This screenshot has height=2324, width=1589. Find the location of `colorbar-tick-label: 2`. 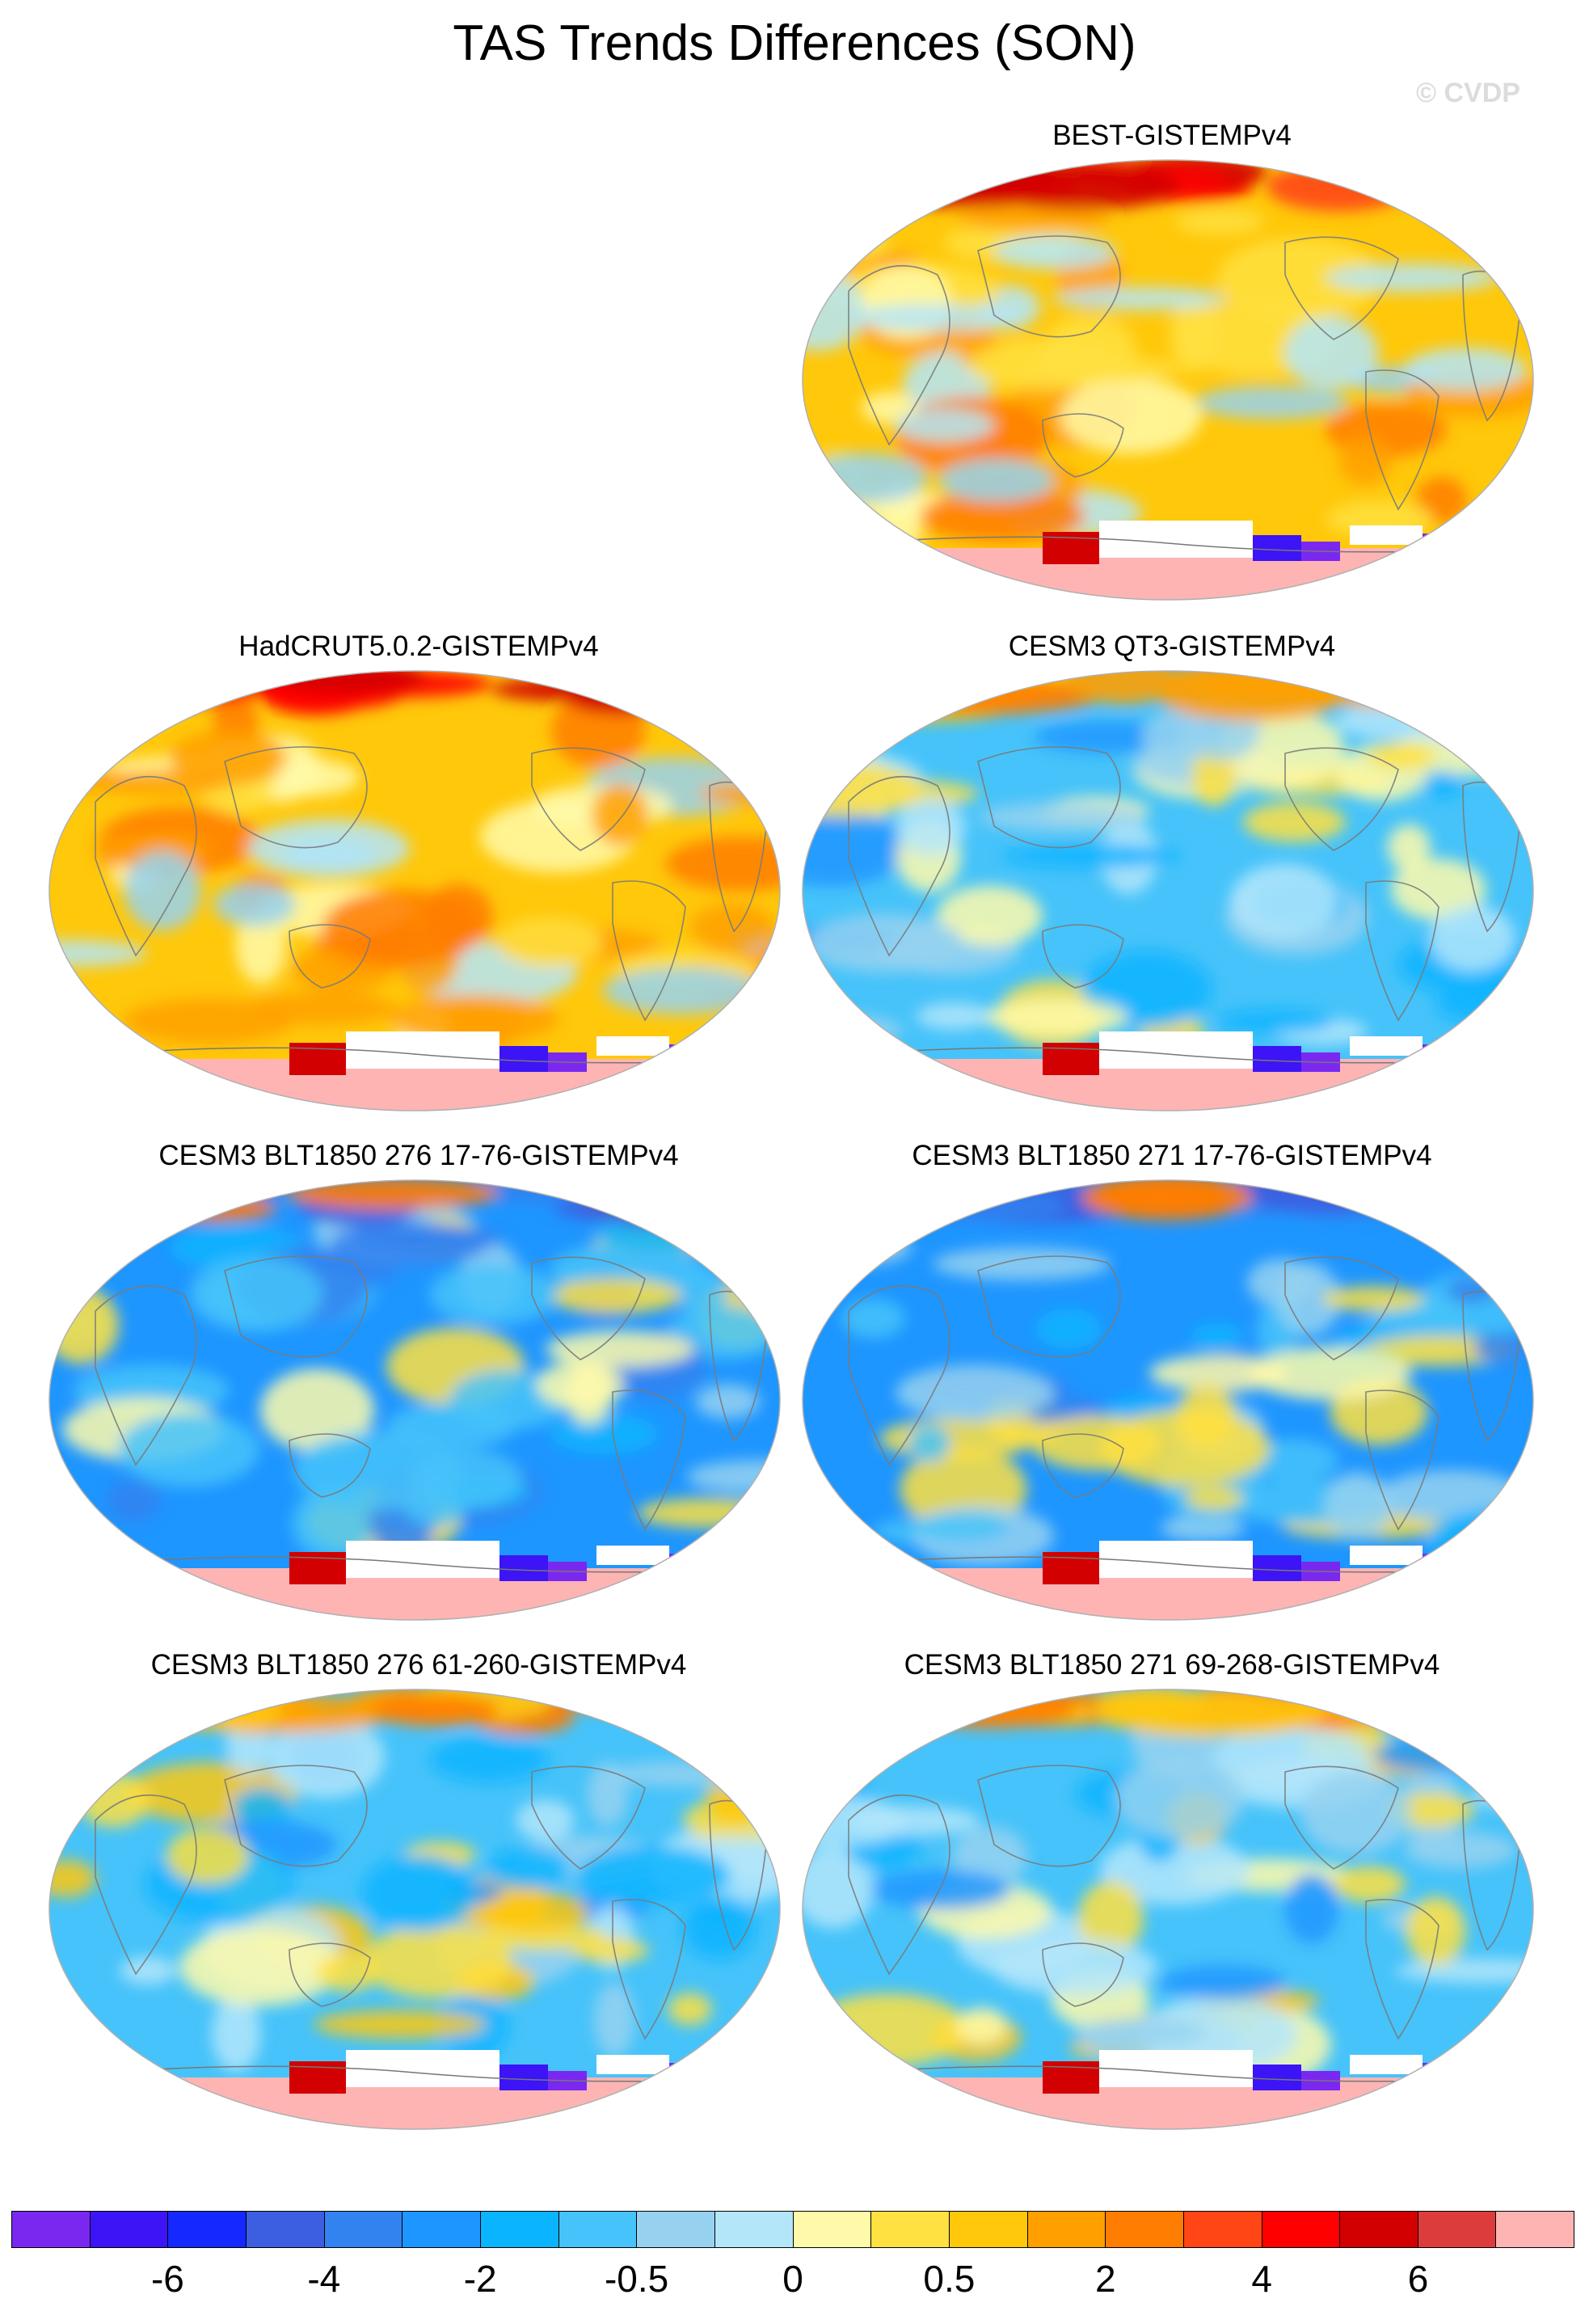

colorbar-tick-label: 2 is located at coordinates (1105, 2279).